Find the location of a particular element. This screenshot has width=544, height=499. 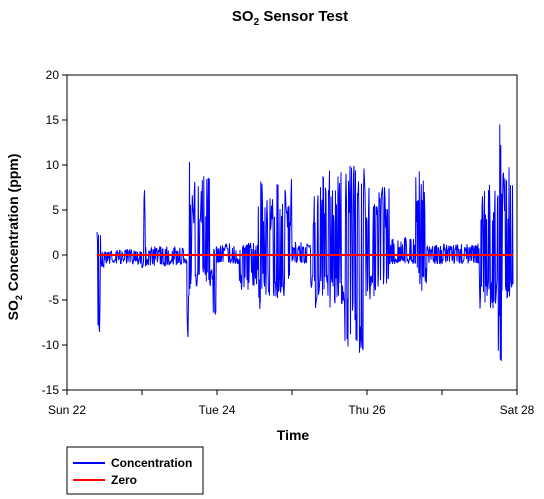

x-axis-title: Time is located at coordinates (293, 435).